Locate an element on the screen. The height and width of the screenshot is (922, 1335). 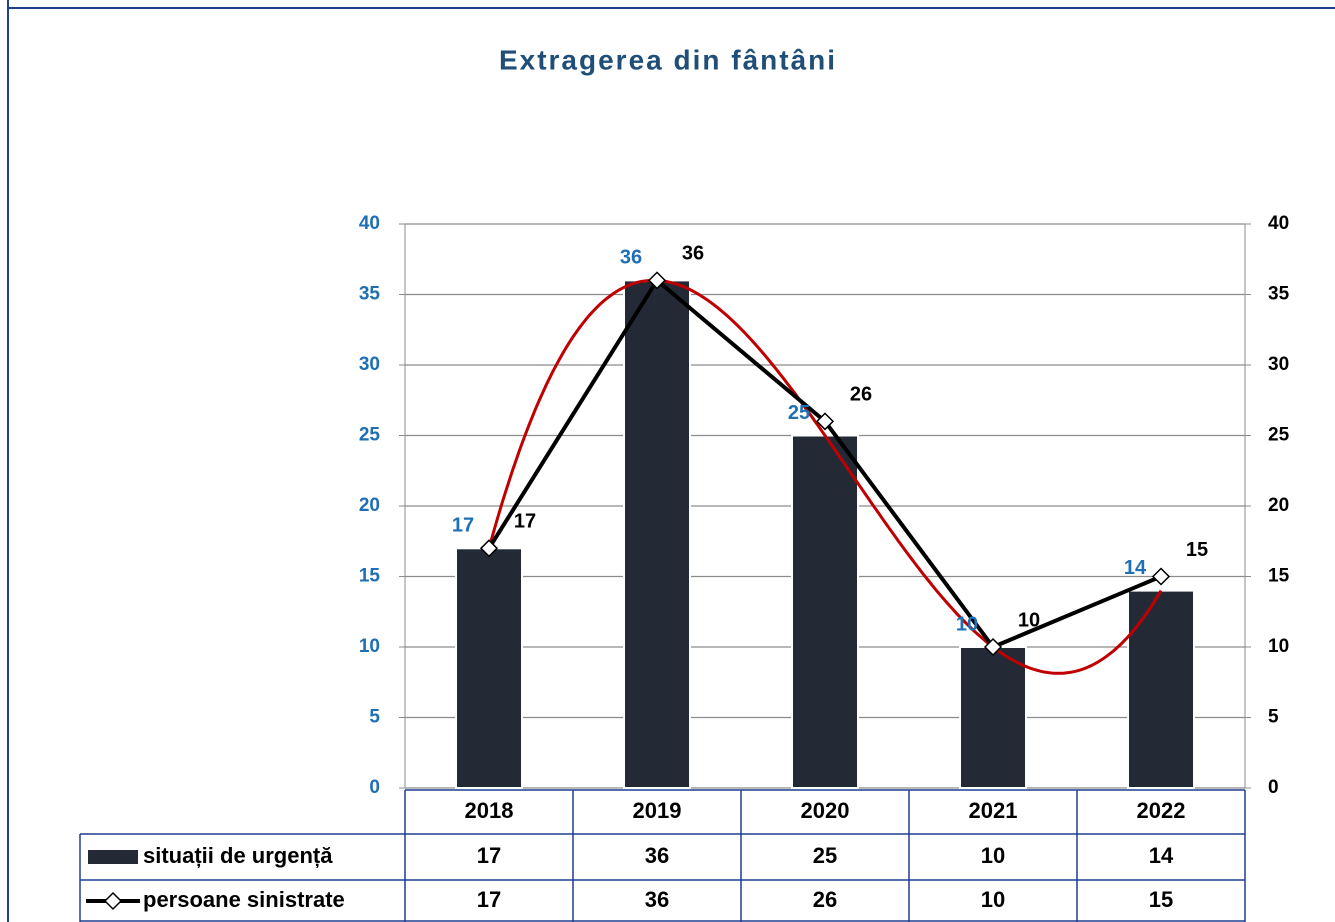
y2-tick-label: 25 is located at coordinates (1279, 435).